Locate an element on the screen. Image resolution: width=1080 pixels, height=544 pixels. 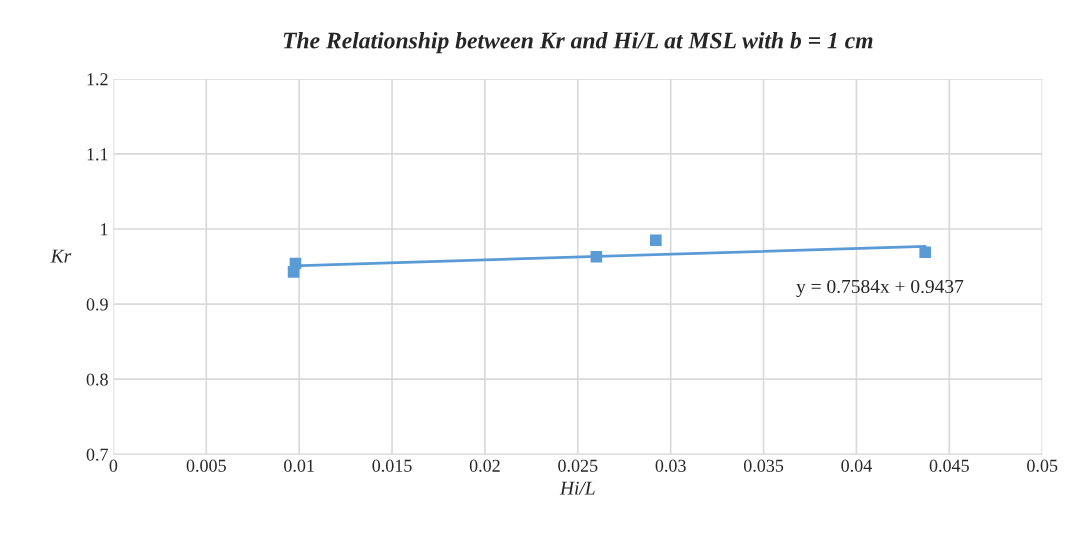
x-tick-label: 0.04 is located at coordinates (856, 465).